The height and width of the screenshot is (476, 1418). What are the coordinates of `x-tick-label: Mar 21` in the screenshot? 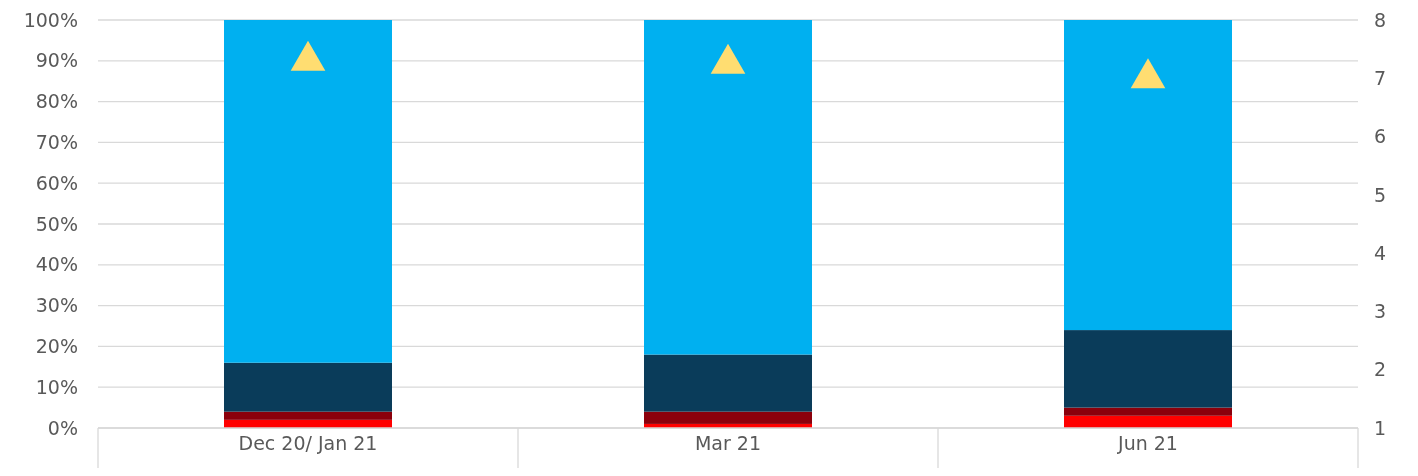 It's located at (728, 443).